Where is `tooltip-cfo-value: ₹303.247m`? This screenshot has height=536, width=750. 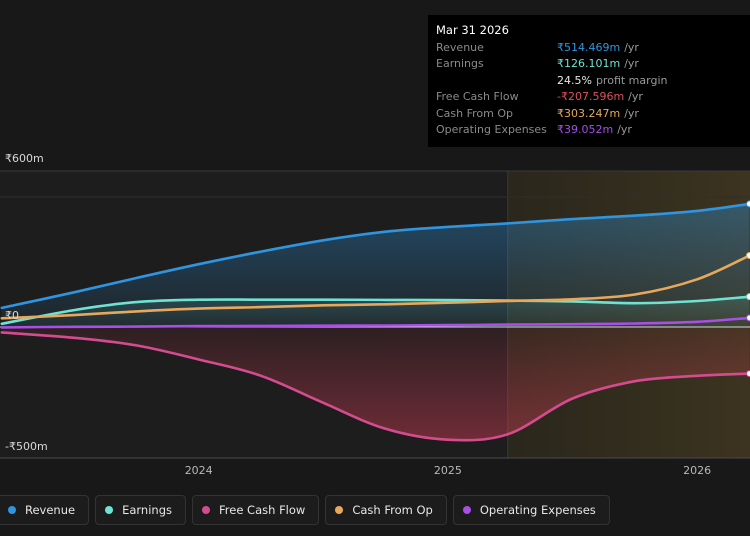 tooltip-cfo-value: ₹303.247m is located at coordinates (589, 113).